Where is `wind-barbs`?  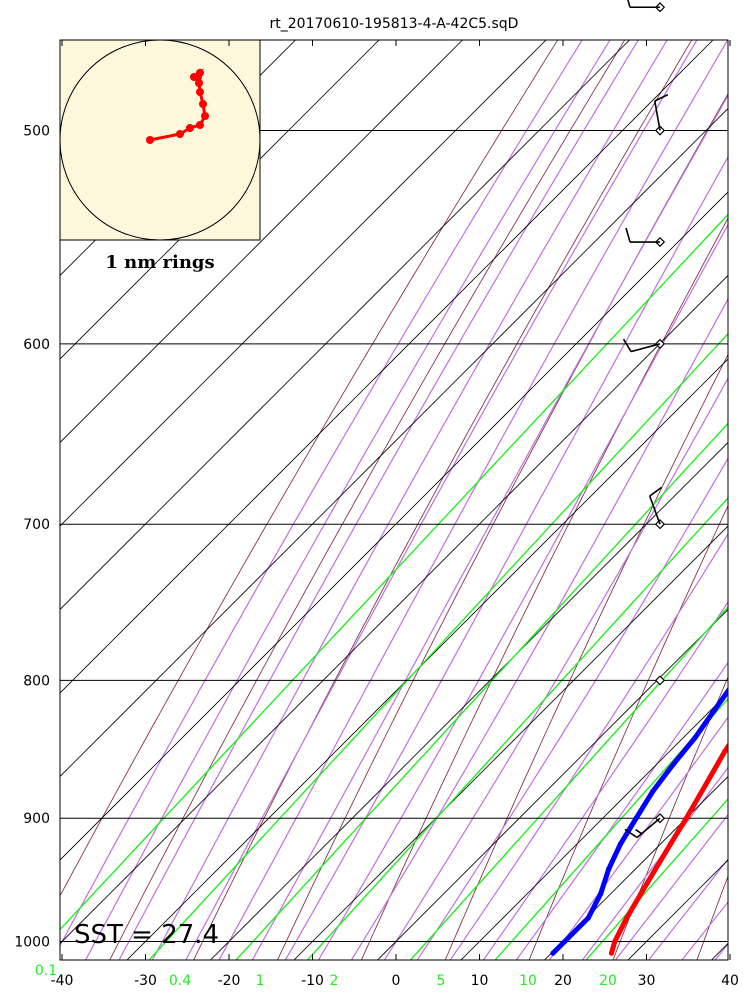
wind-barbs is located at coordinates (645, 419).